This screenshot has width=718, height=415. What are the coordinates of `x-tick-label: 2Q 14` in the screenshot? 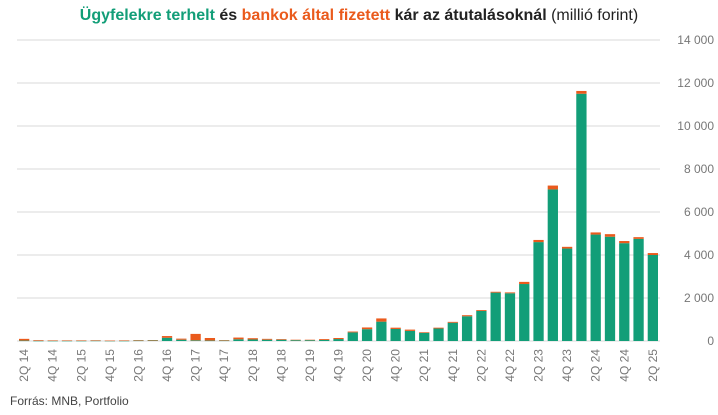 It's located at (24, 365).